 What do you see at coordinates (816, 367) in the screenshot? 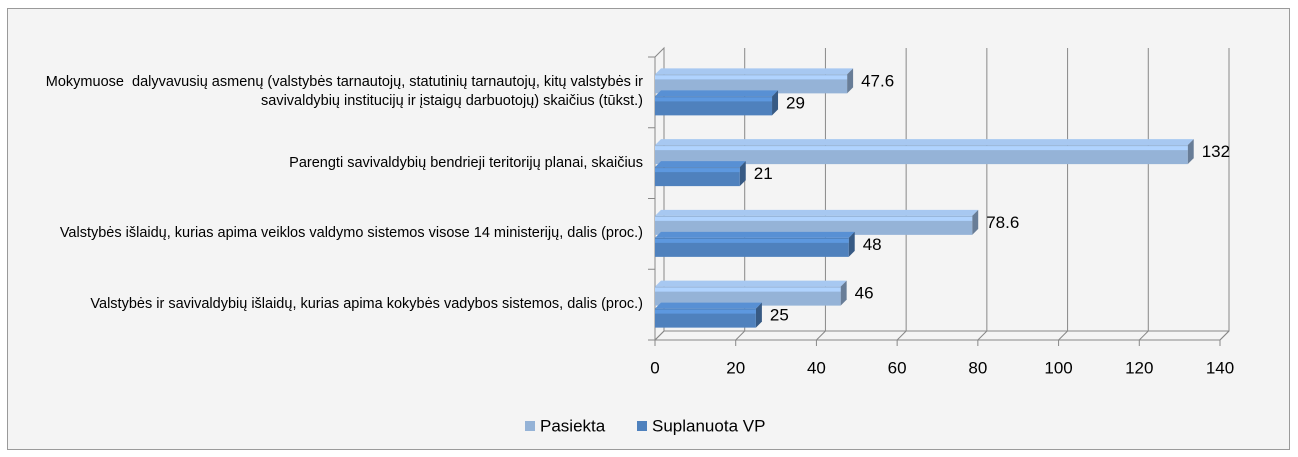
I see `x-tick-label: 40` at bounding box center [816, 367].